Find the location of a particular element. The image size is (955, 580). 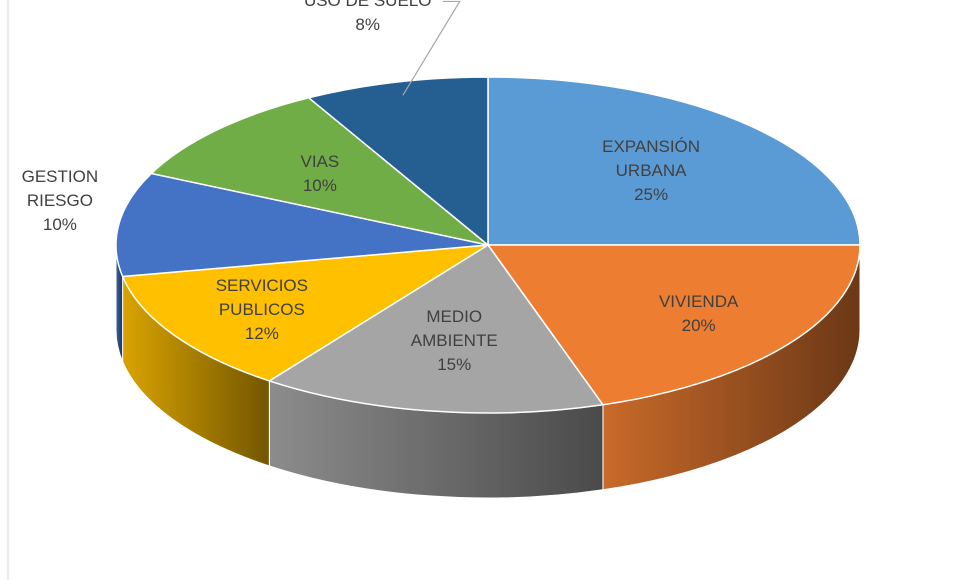

value-label: 8% is located at coordinates (367, 25).